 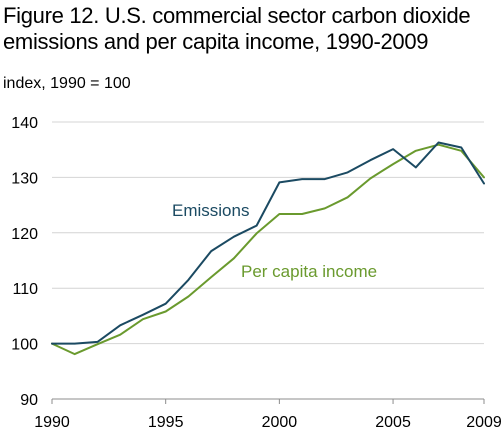 What do you see at coordinates (309, 271) in the screenshot?
I see `series-label-per-capita-income: Per capita income` at bounding box center [309, 271].